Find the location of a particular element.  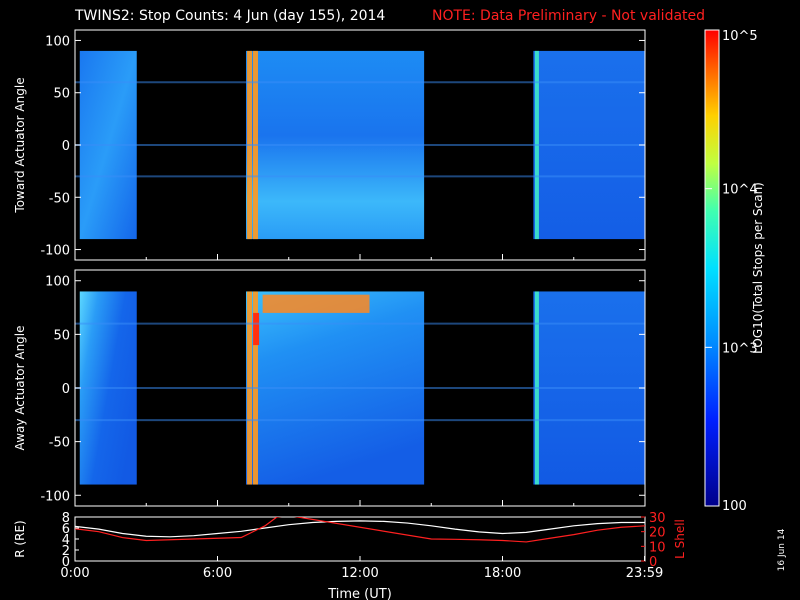

cbar-tick-label-2: 10^3 is located at coordinates (740, 348).